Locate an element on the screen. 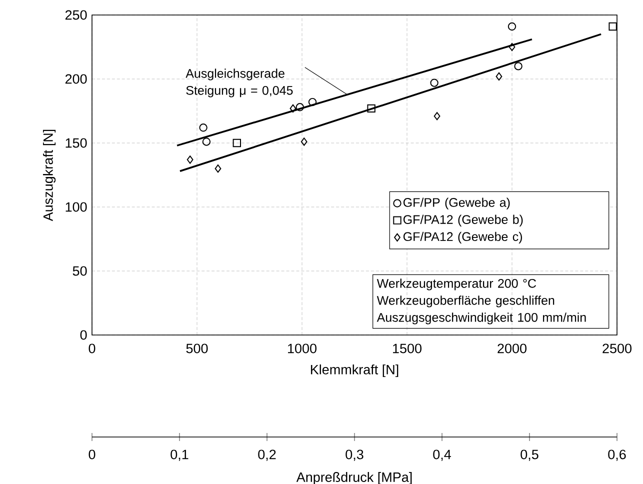  x2-tick-label: 0,1 is located at coordinates (179, 455).